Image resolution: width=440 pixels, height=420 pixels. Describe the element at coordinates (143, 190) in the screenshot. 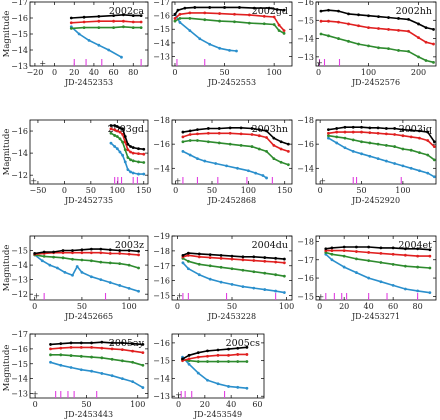

I see `x-tick-label: 150` at that location.